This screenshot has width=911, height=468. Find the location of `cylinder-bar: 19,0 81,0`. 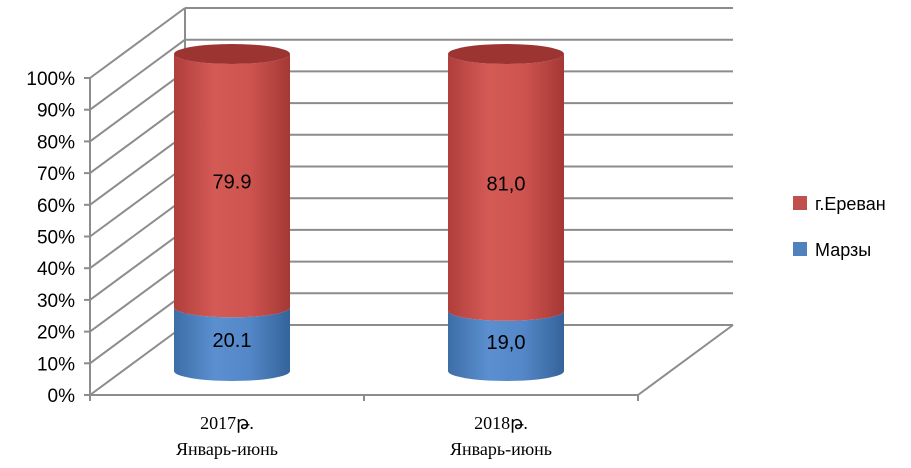

cylinder-bar: 19,0 81,0 is located at coordinates (506, 212).